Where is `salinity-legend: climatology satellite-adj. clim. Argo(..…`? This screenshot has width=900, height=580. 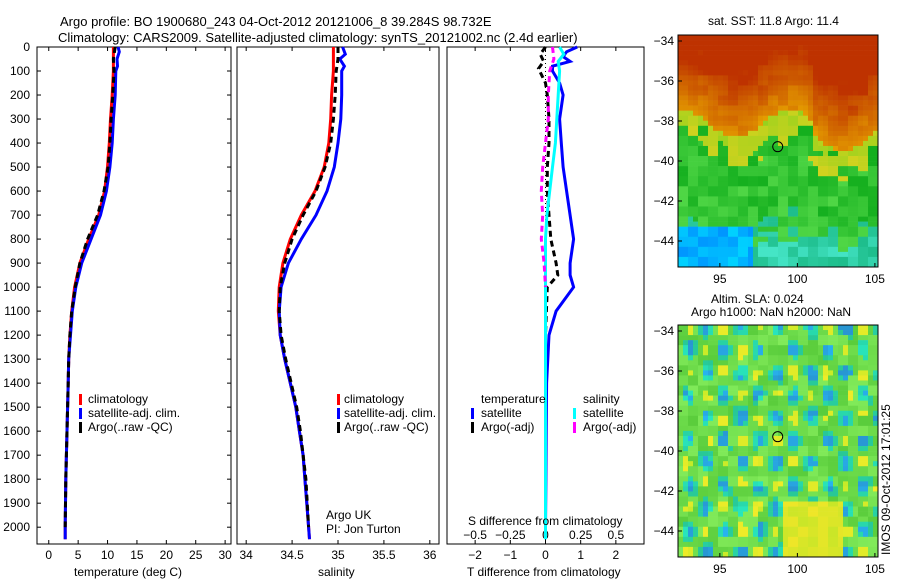 salinity-legend: climatology satellite-adj. clim. Argo(..… is located at coordinates (386, 413).